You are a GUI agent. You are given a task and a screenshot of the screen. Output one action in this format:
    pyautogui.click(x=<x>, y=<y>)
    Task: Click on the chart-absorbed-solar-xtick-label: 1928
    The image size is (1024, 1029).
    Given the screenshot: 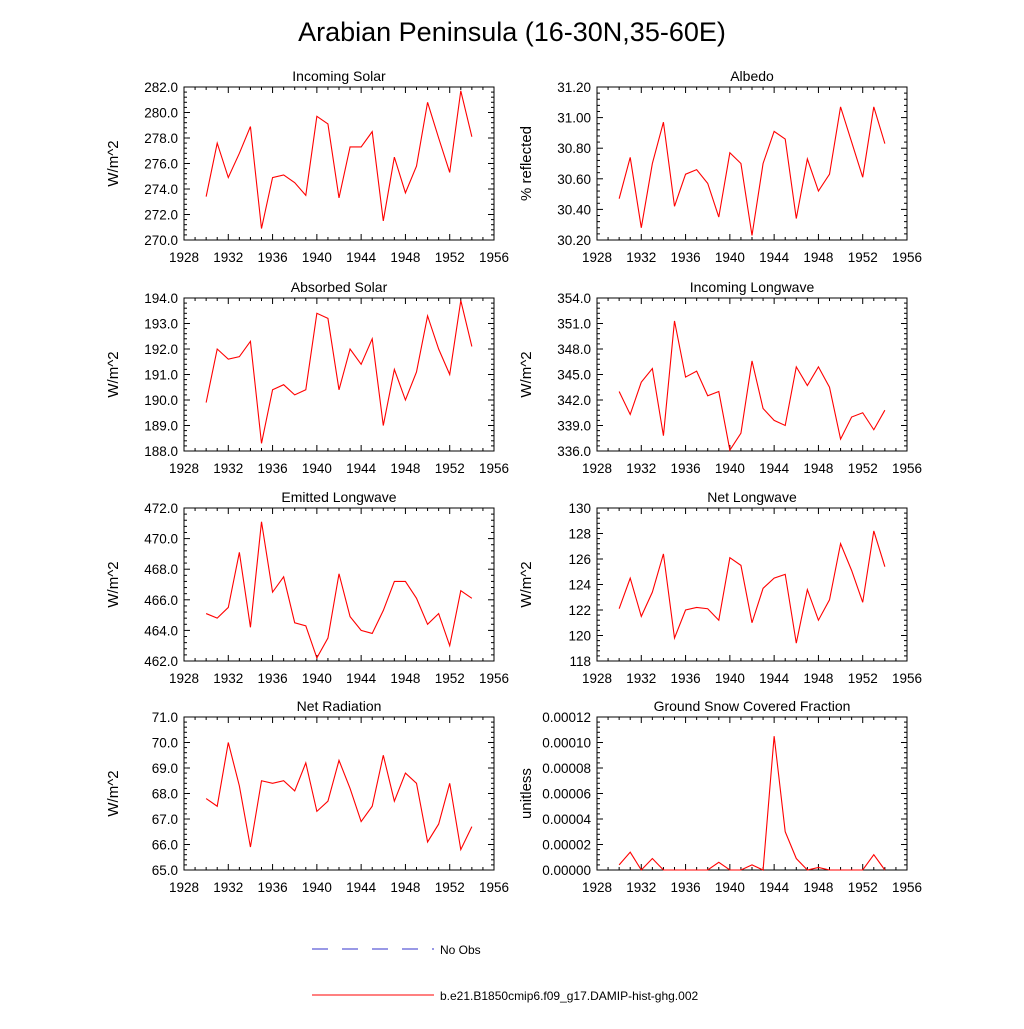 What is the action you would take?
    pyautogui.click(x=184, y=468)
    